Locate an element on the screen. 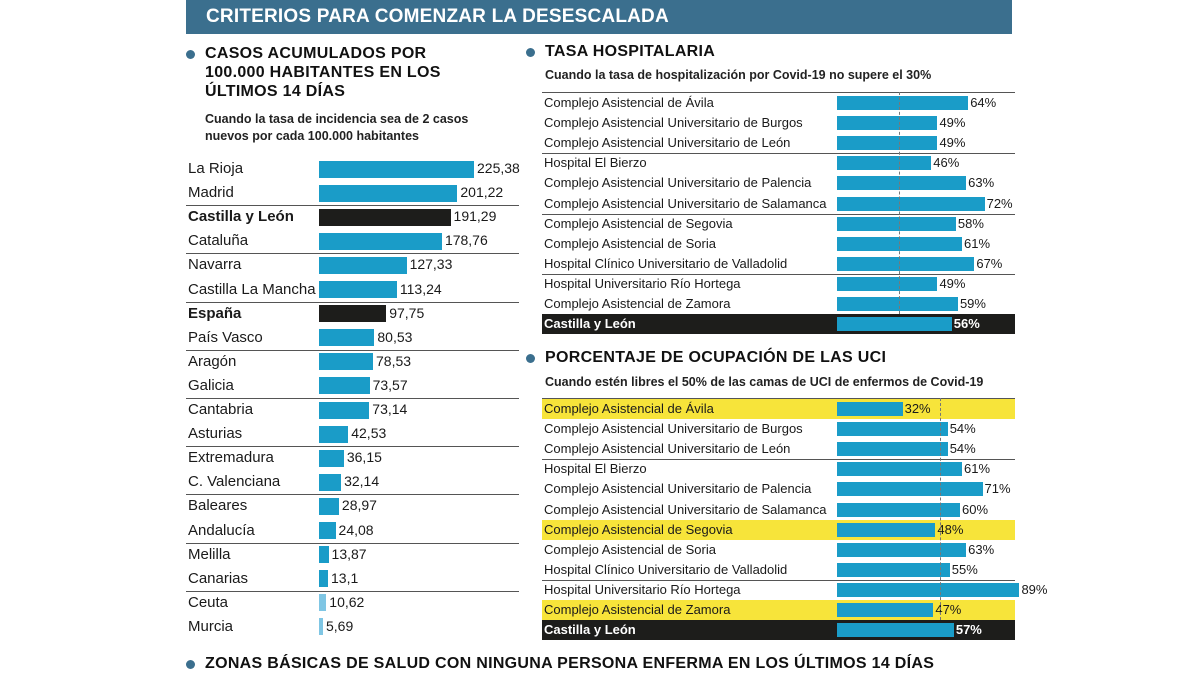 Image resolution: width=1200 pixels, height=675 pixels. cases-row-extremadura: Extremadura 36,15 is located at coordinates (352, 458).